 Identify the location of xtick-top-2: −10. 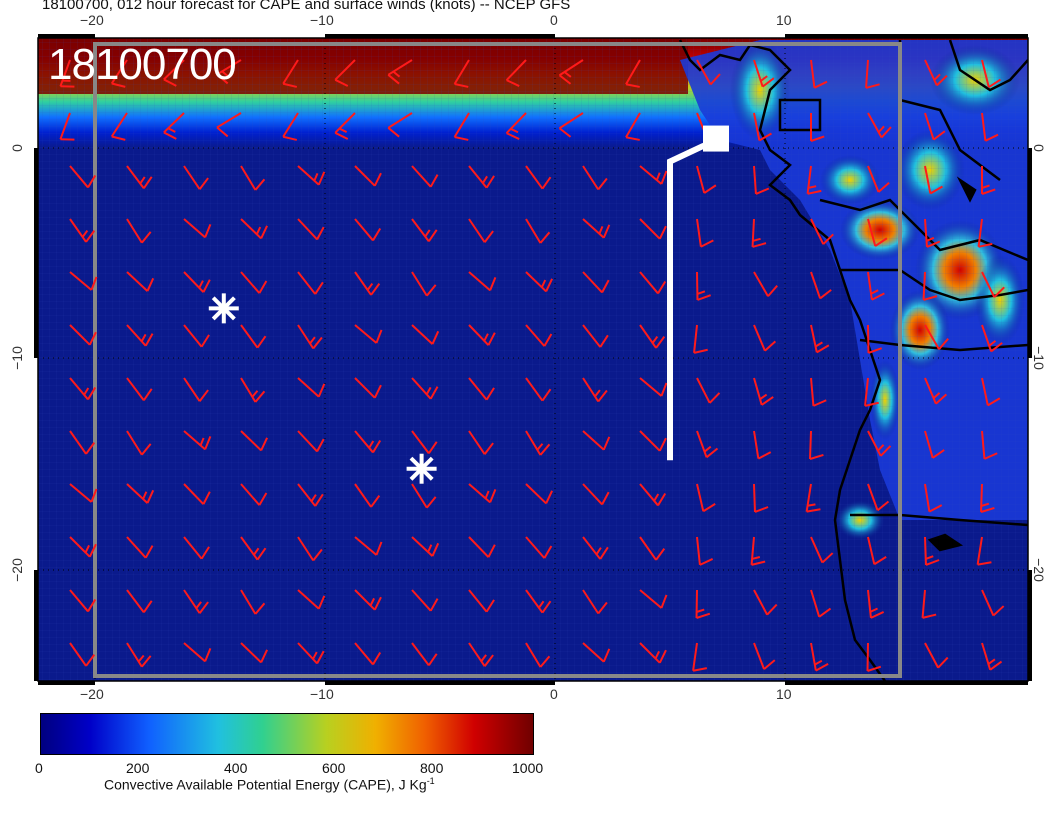
(322, 20).